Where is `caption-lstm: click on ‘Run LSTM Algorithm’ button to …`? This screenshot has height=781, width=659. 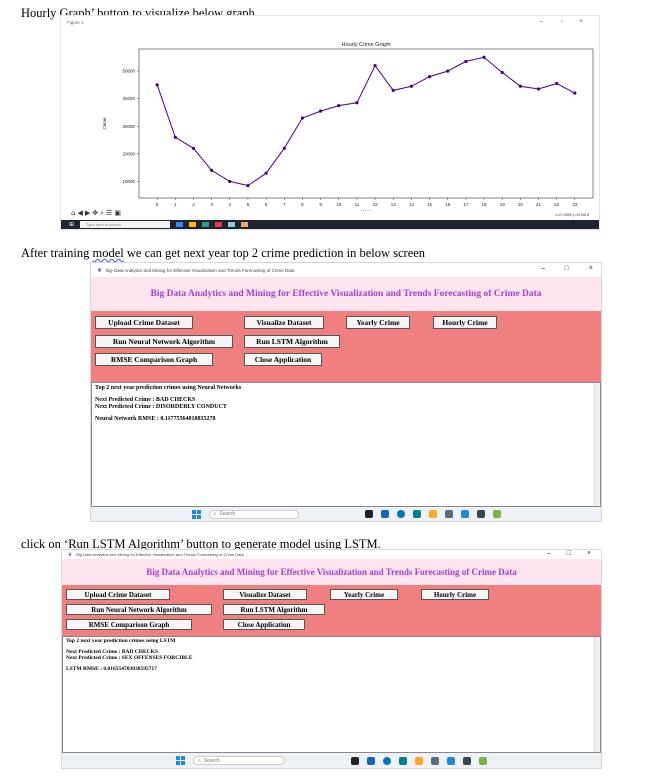 caption-lstm: click on ‘Run LSTM Algorithm’ button to … is located at coordinates (201, 544).